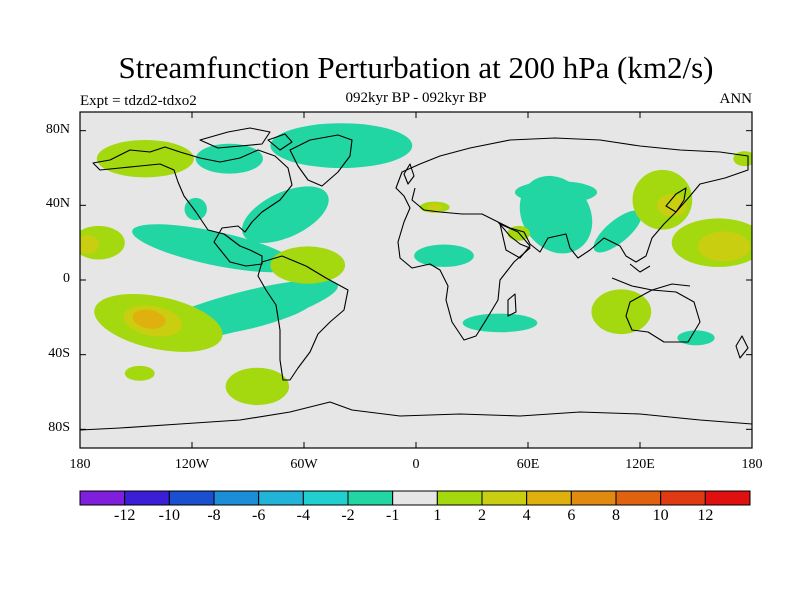 This screenshot has height=600, width=800. I want to click on coastline-arctic-islands, so click(246, 139).